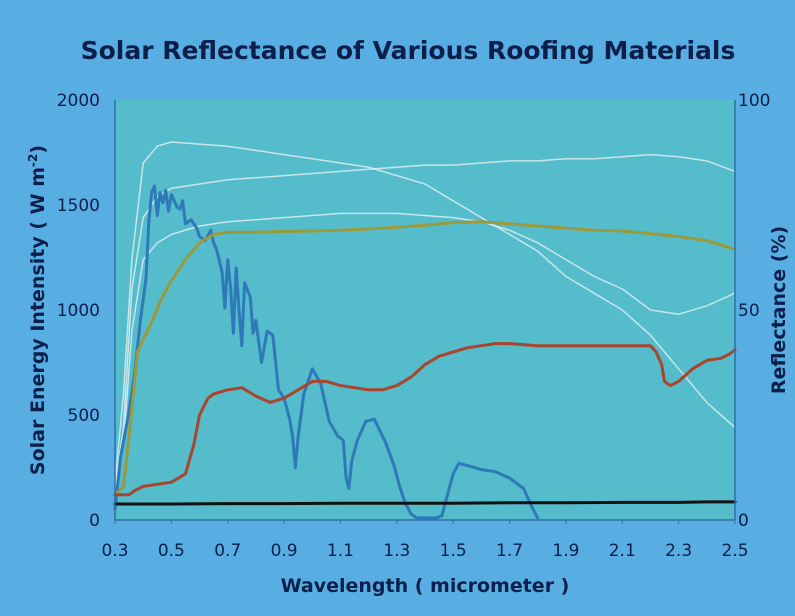 This screenshot has width=795, height=616. I want to click on y-right-tick-label: 100, so click(754, 101).